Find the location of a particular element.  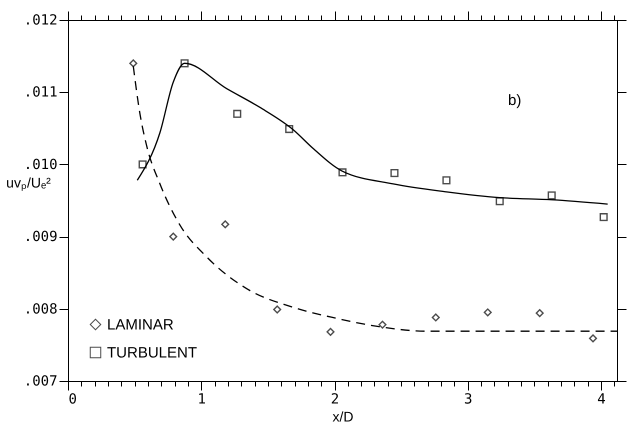

x-tick-label: 3 is located at coordinates (468, 400).